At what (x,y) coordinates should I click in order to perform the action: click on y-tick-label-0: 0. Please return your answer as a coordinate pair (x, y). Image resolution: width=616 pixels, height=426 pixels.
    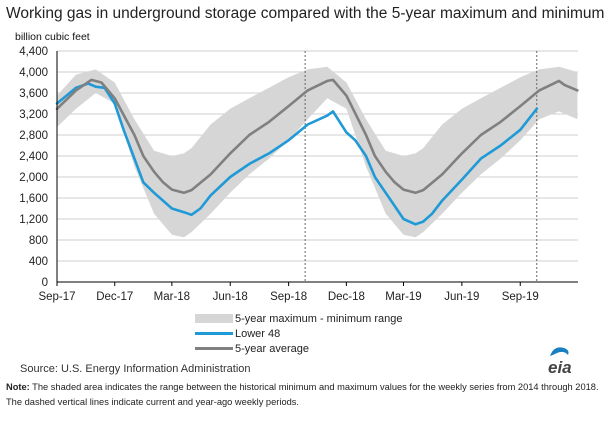
    Looking at the image, I should click on (45, 283).